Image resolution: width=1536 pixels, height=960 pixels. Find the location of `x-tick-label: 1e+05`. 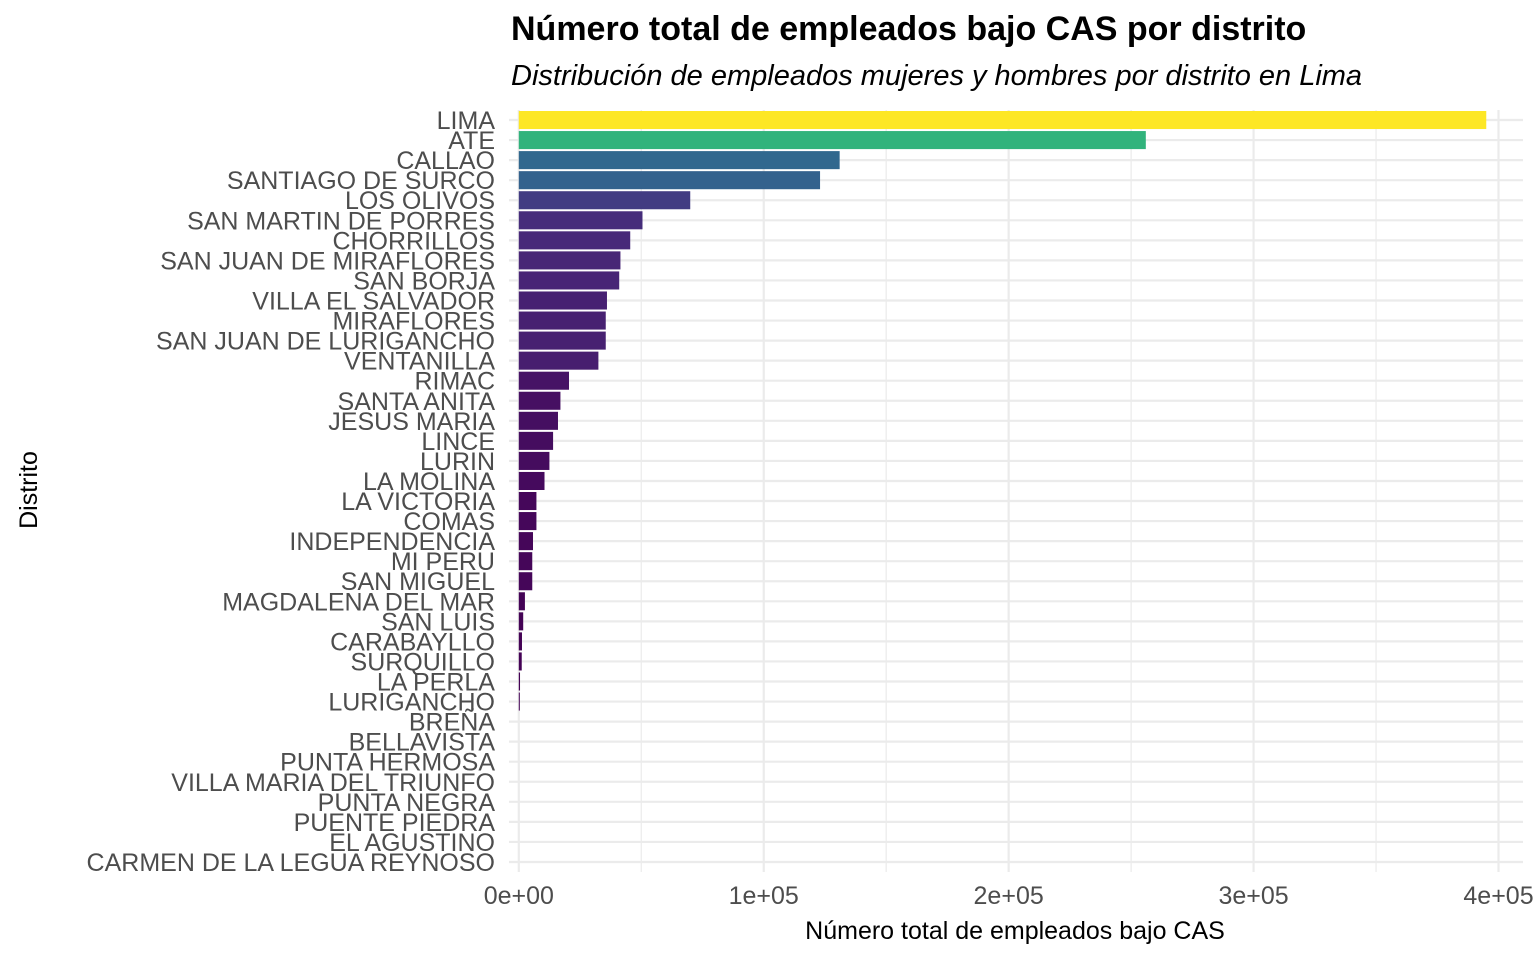

x-tick-label: 1e+05 is located at coordinates (764, 896).